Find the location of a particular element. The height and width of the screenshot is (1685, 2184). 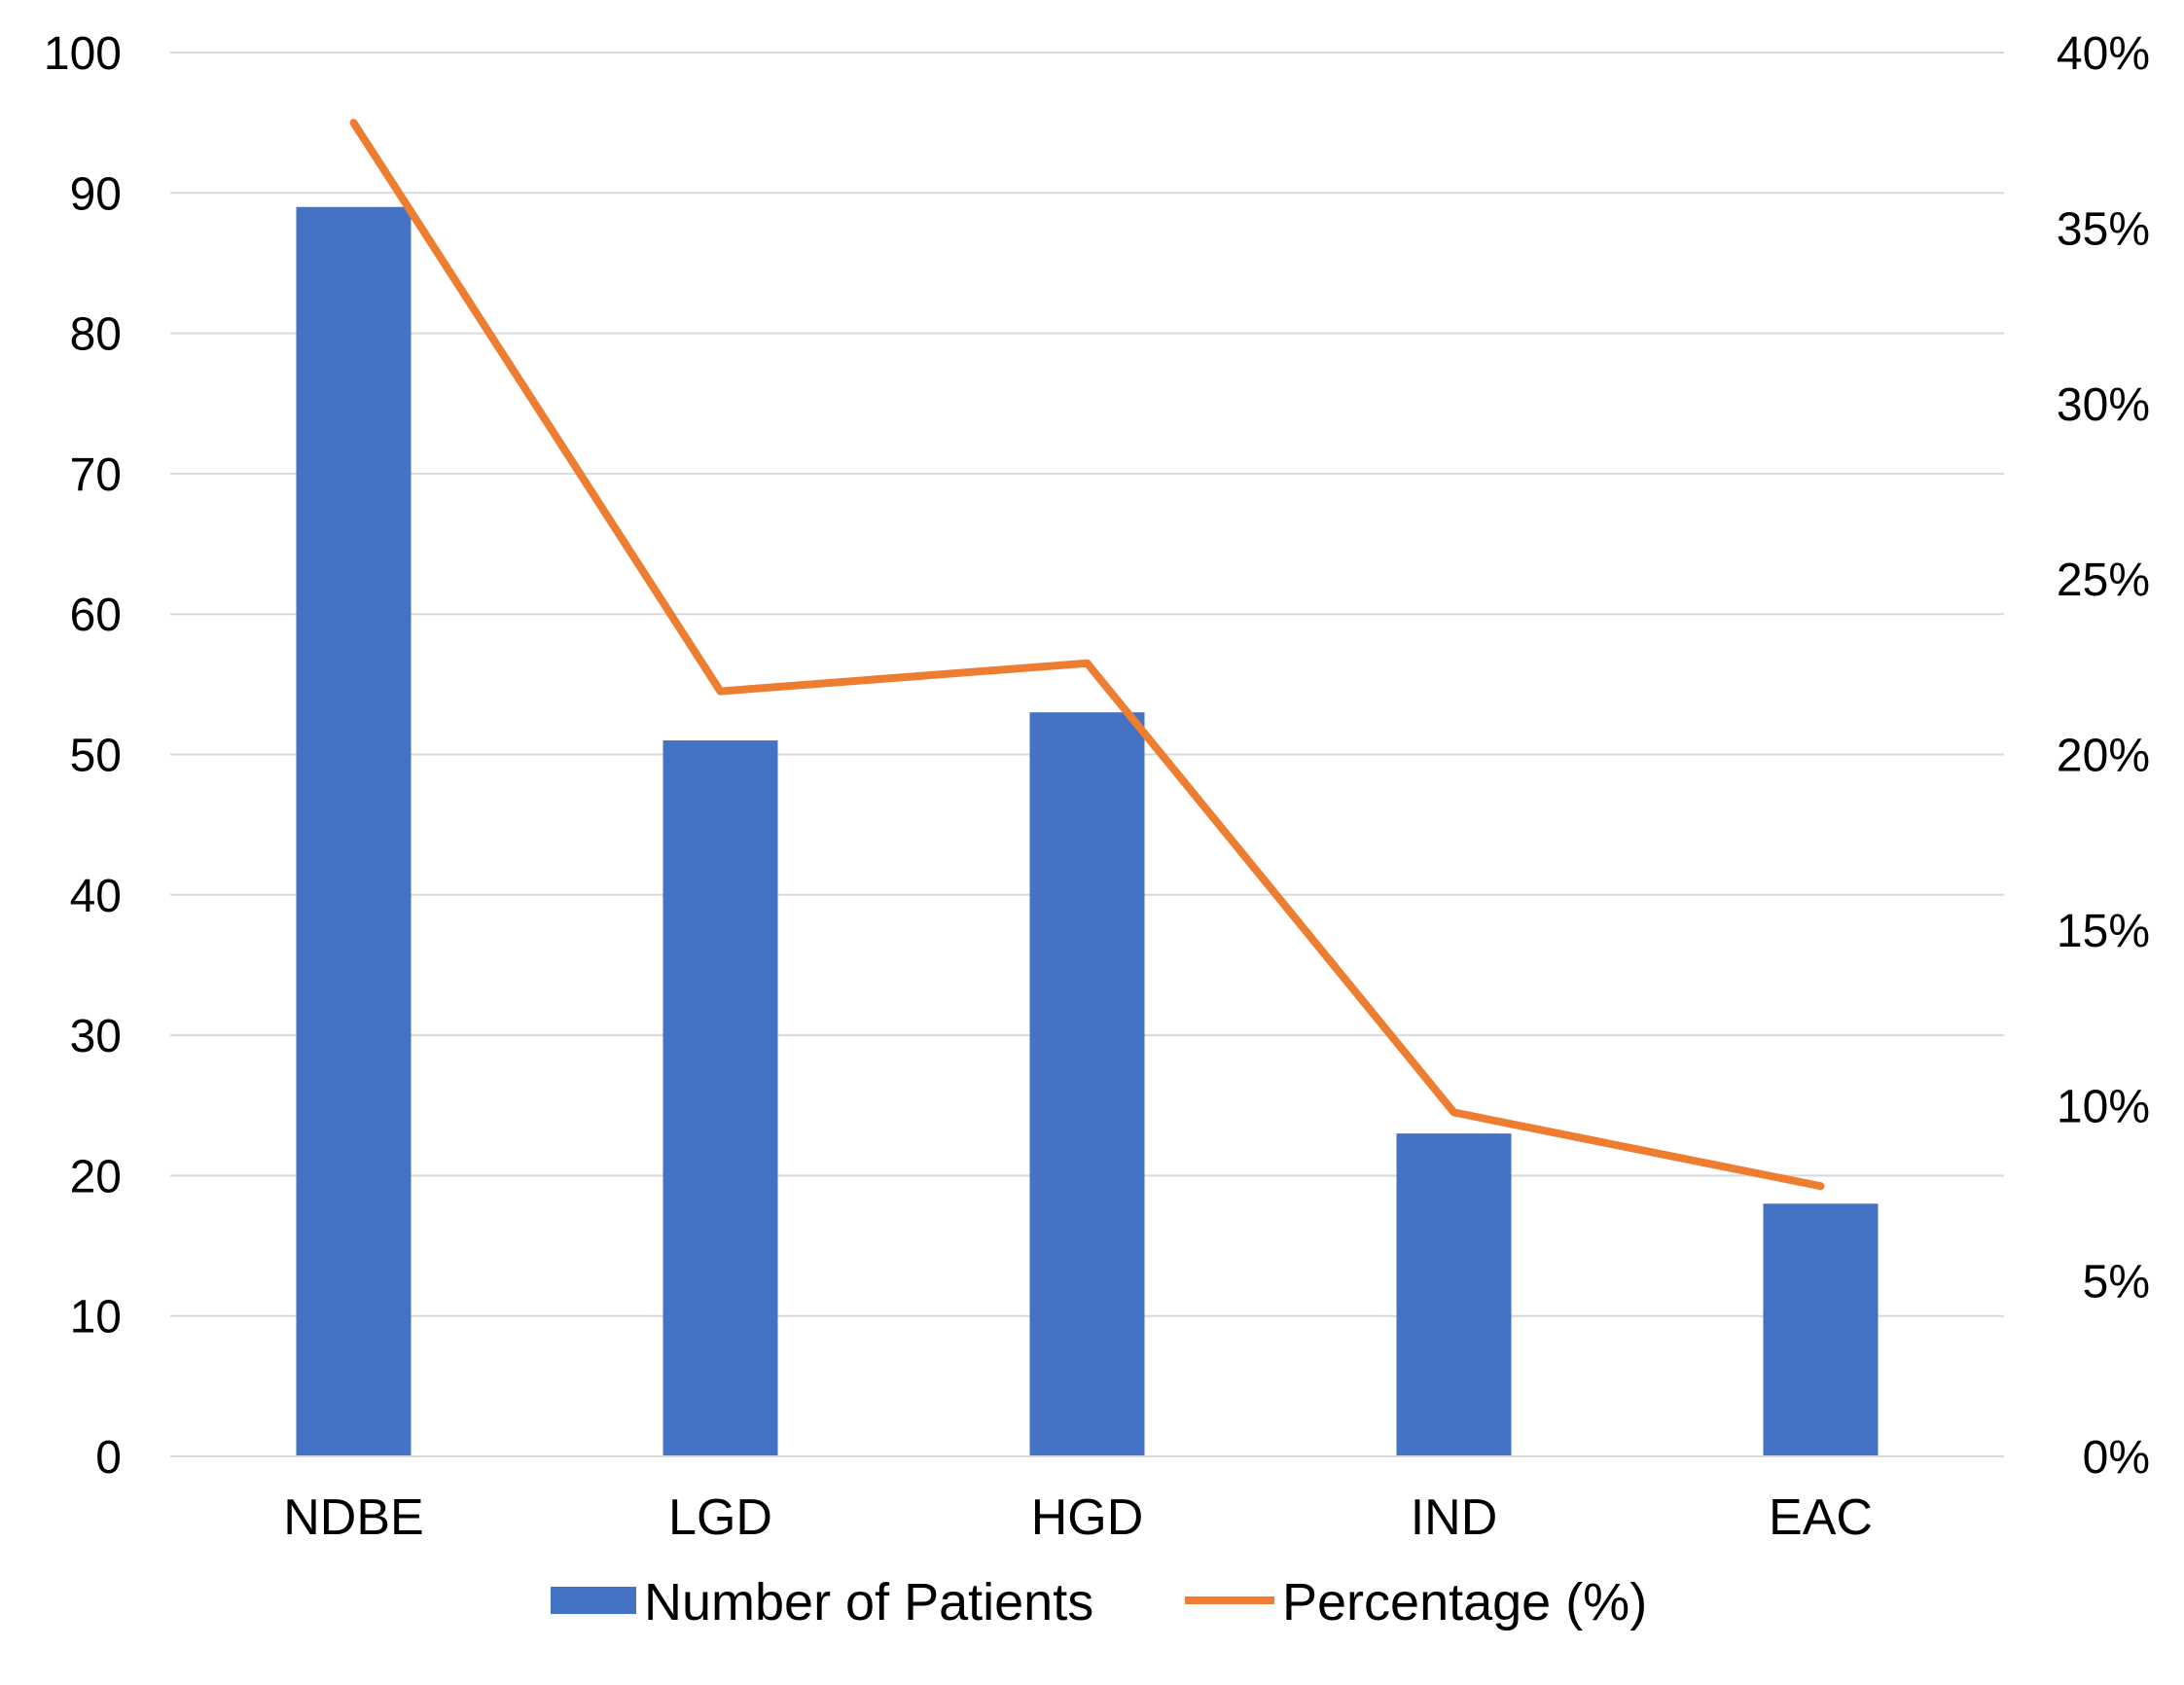

left-tick-label-1: 10 is located at coordinates (96, 1318).